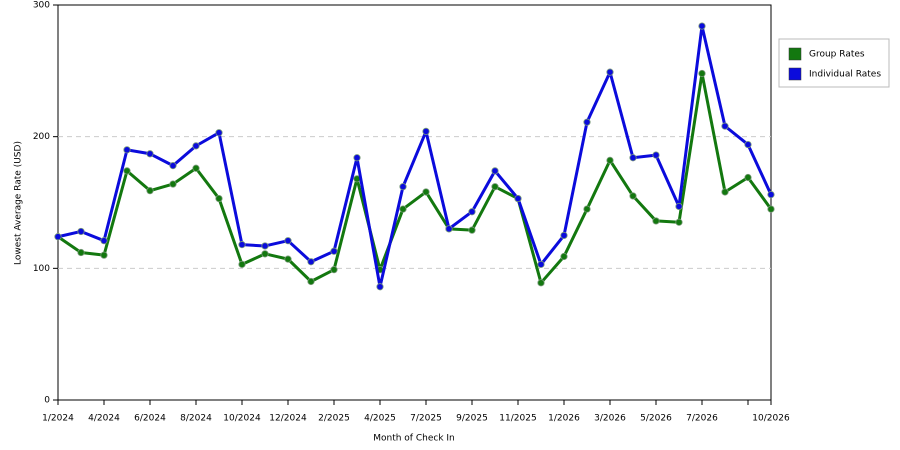 Image resolution: width=900 pixels, height=450 pixels. I want to click on x-tick-label: 7/2025, so click(426, 419).